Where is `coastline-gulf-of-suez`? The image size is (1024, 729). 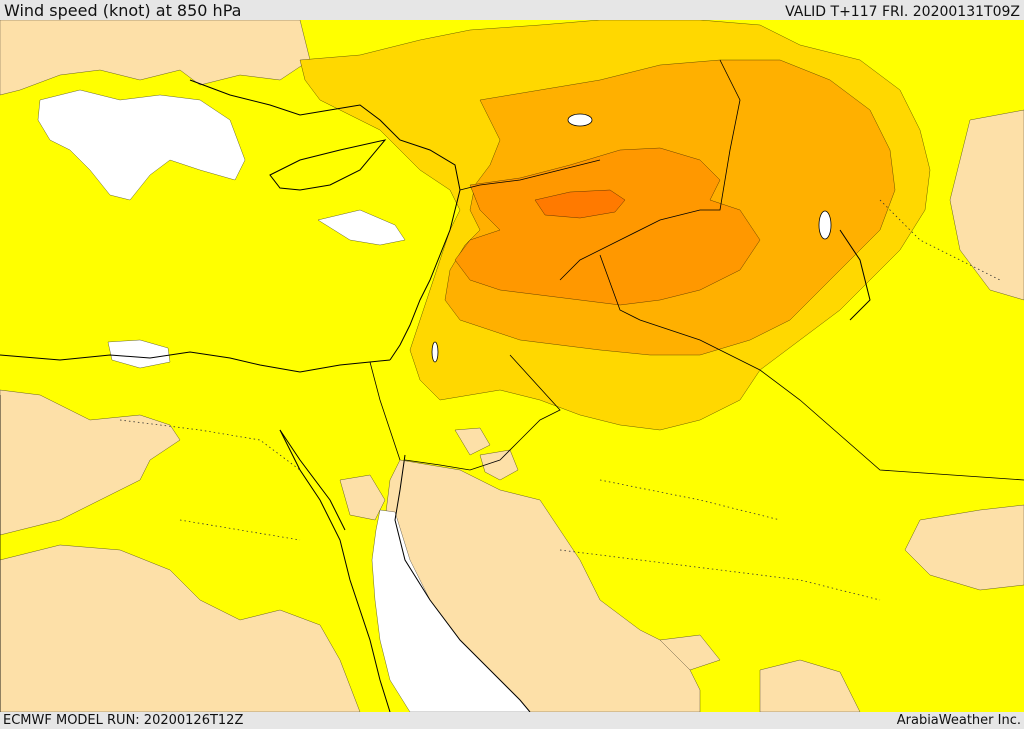 coastline-gulf-of-suez is located at coordinates (312, 480).